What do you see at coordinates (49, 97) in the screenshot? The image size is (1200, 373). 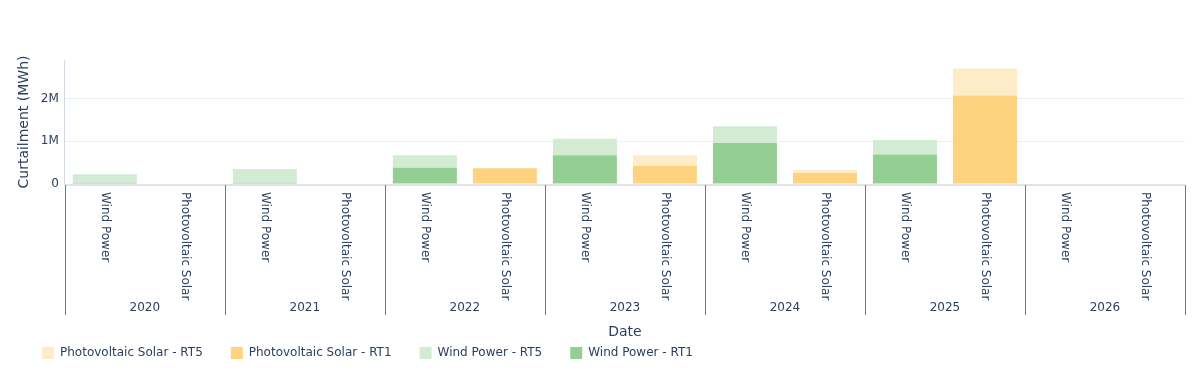 I see `y-tick-label: 2M` at bounding box center [49, 97].